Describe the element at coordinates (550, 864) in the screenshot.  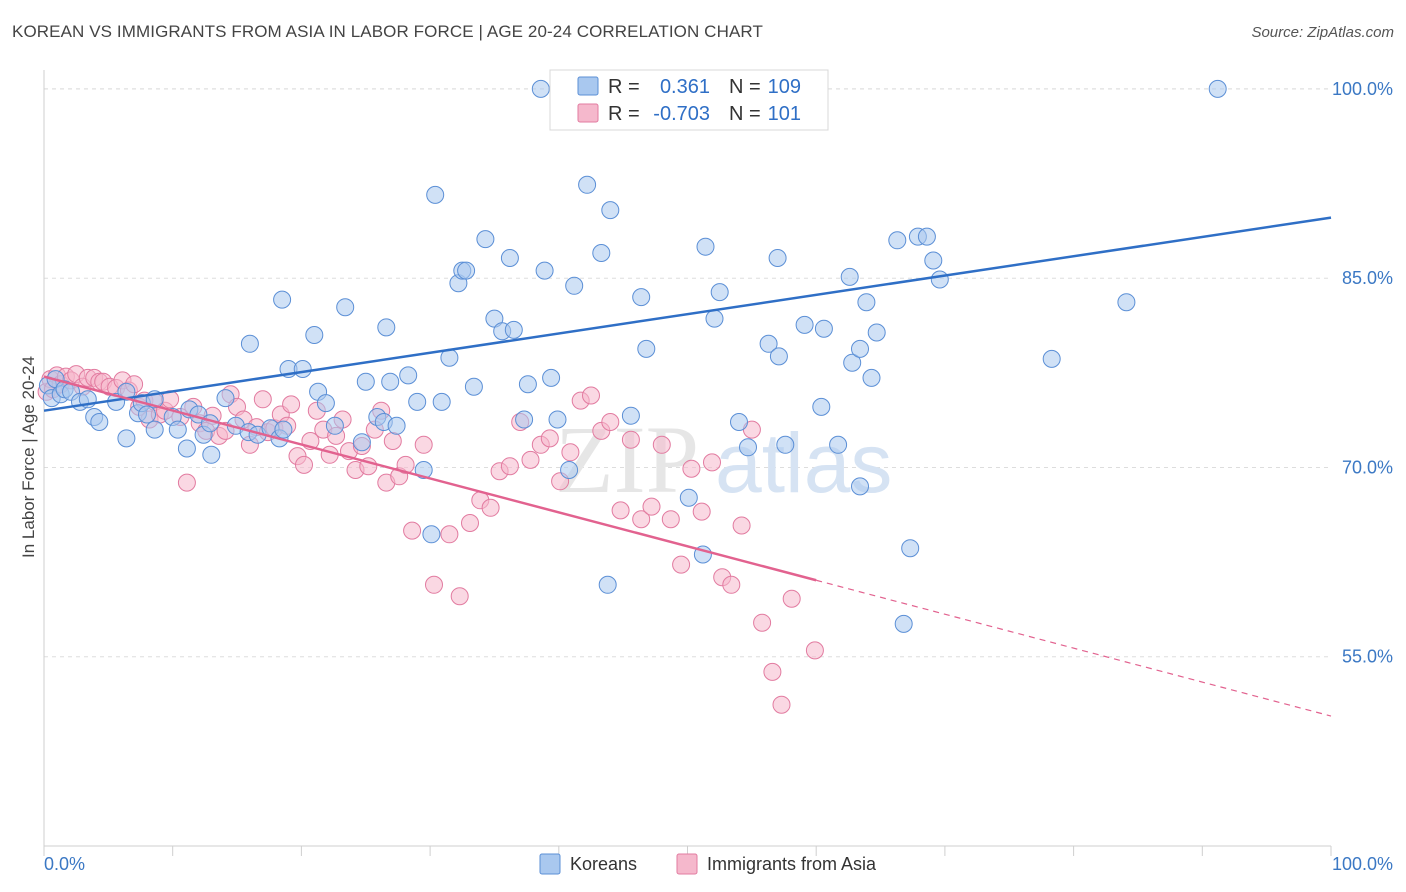
I see `bottom-legend-koreans-swatch` at that location.